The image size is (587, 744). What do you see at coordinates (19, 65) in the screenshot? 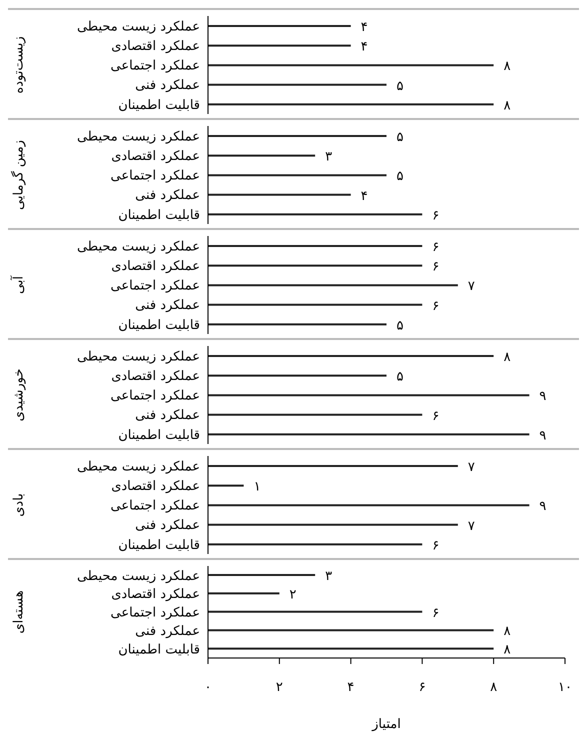
I see `y-axis-title: زیست‌توده` at bounding box center [19, 65].